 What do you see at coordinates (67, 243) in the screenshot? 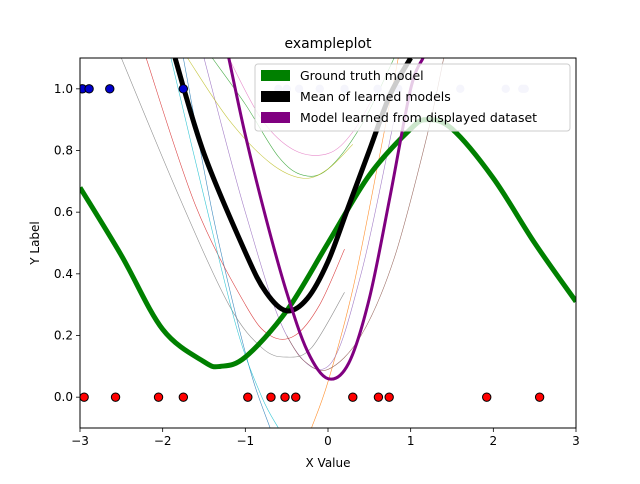
I see `y-axis-ticks: 0.0 0.2 0.4 0.6 0.8 1.0` at bounding box center [67, 243].